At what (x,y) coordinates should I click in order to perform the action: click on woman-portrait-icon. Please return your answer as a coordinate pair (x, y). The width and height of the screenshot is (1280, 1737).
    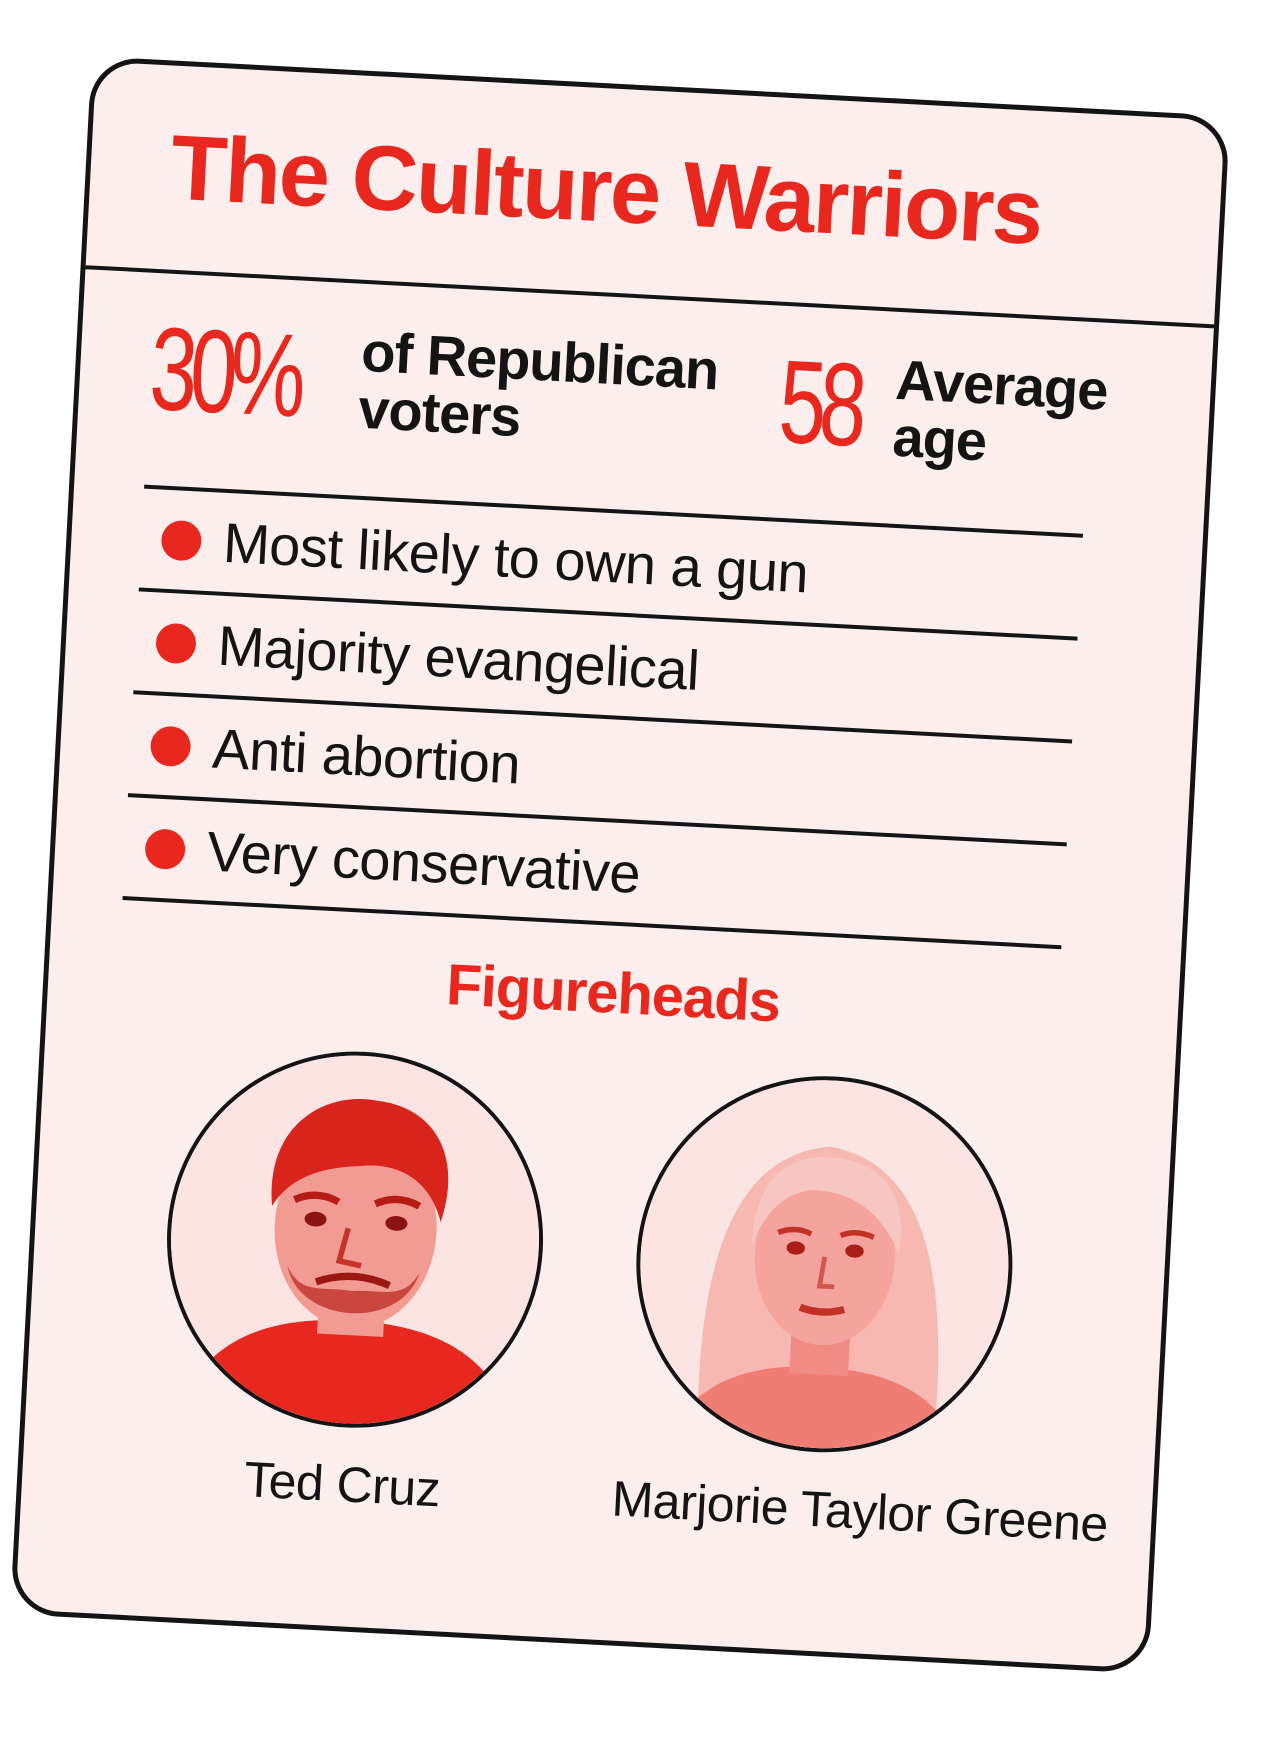
    Looking at the image, I should click on (824, 1264).